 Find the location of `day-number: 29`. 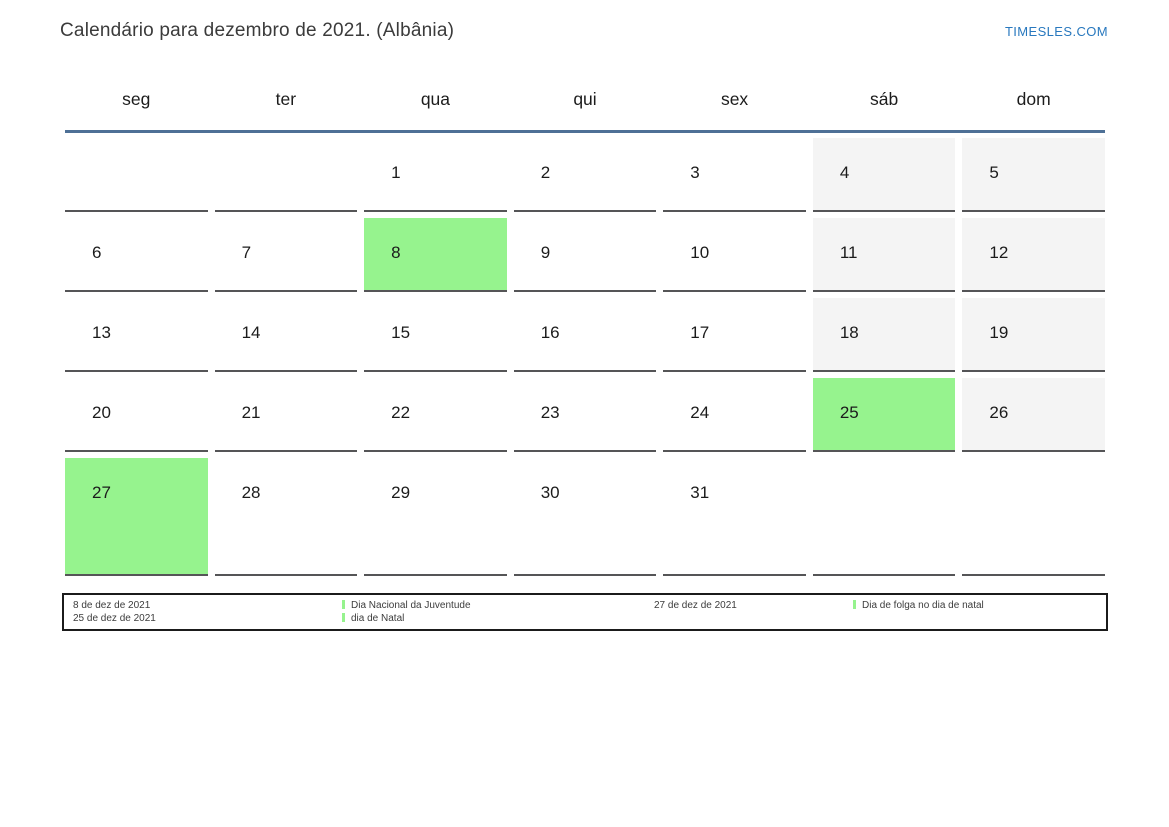

day-number: 29 is located at coordinates (401, 492).